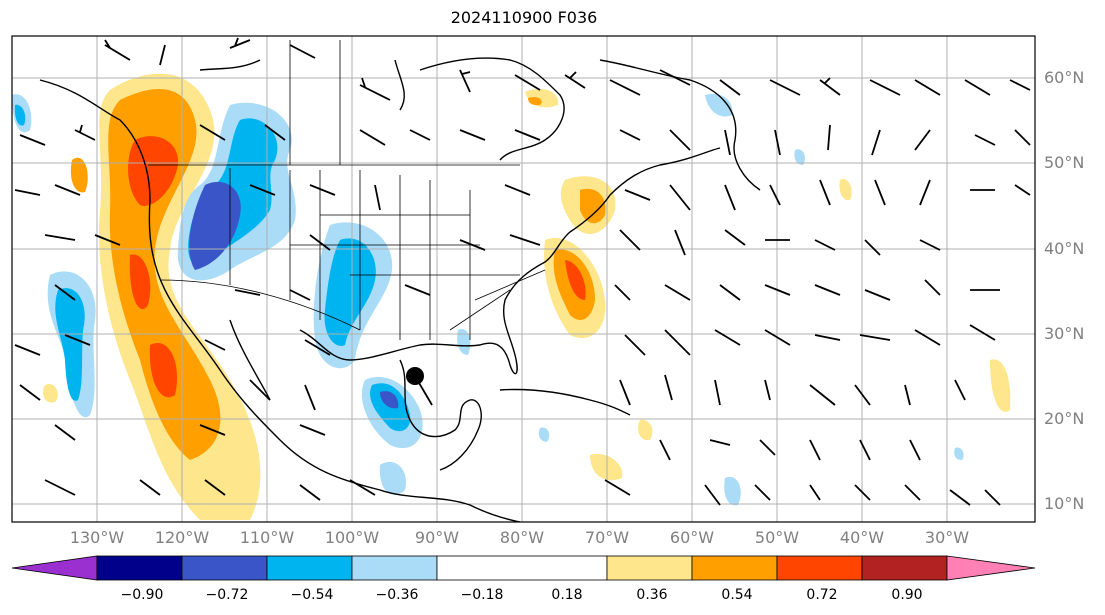 The height and width of the screenshot is (615, 1105). I want to click on lat-label: 30°N, so click(1064, 333).